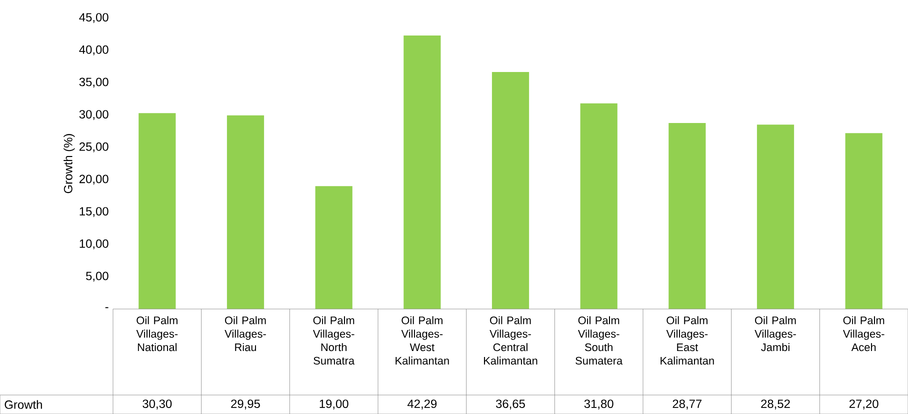 This screenshot has width=908, height=414. Describe the element at coordinates (23, 404) in the screenshot. I see `text: Growth` at that location.